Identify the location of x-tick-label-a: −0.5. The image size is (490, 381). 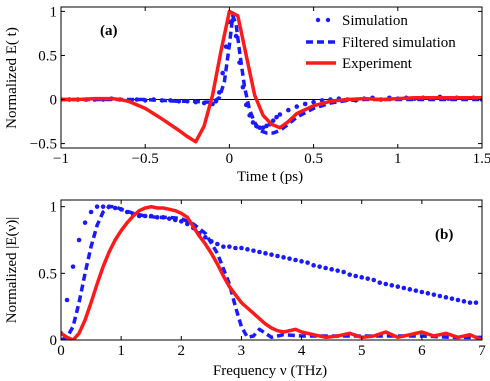
(145, 159).